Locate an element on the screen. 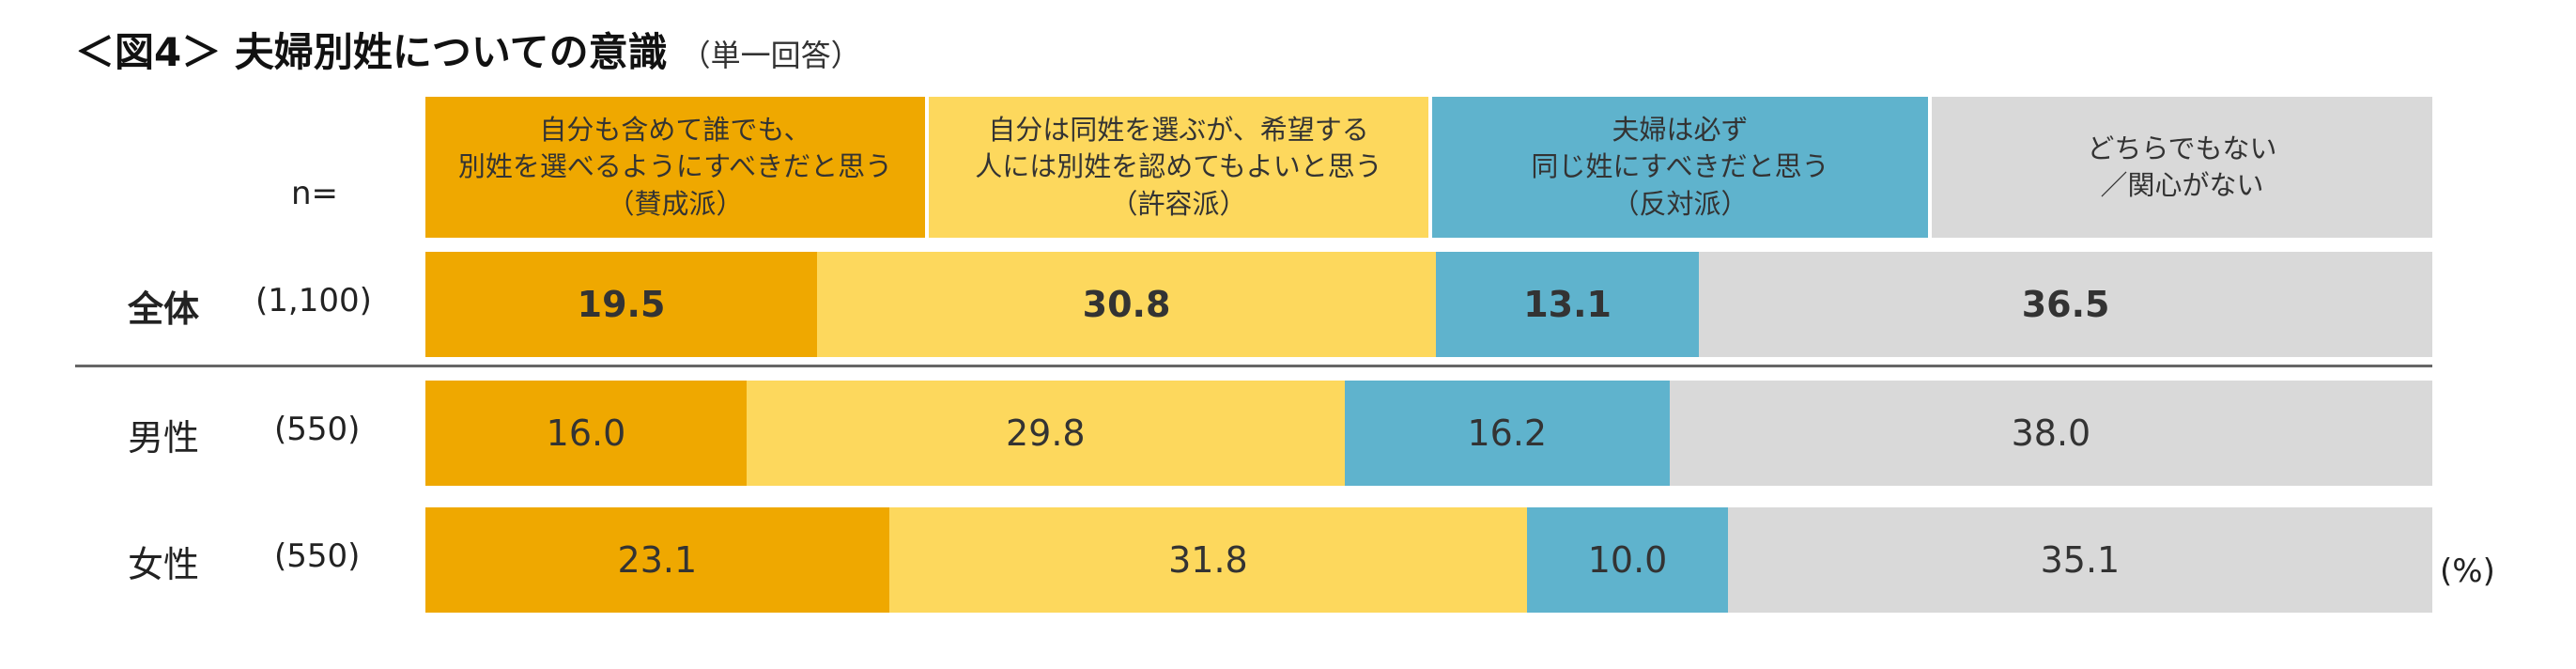  bar-segment: 13.1 is located at coordinates (1567, 304).